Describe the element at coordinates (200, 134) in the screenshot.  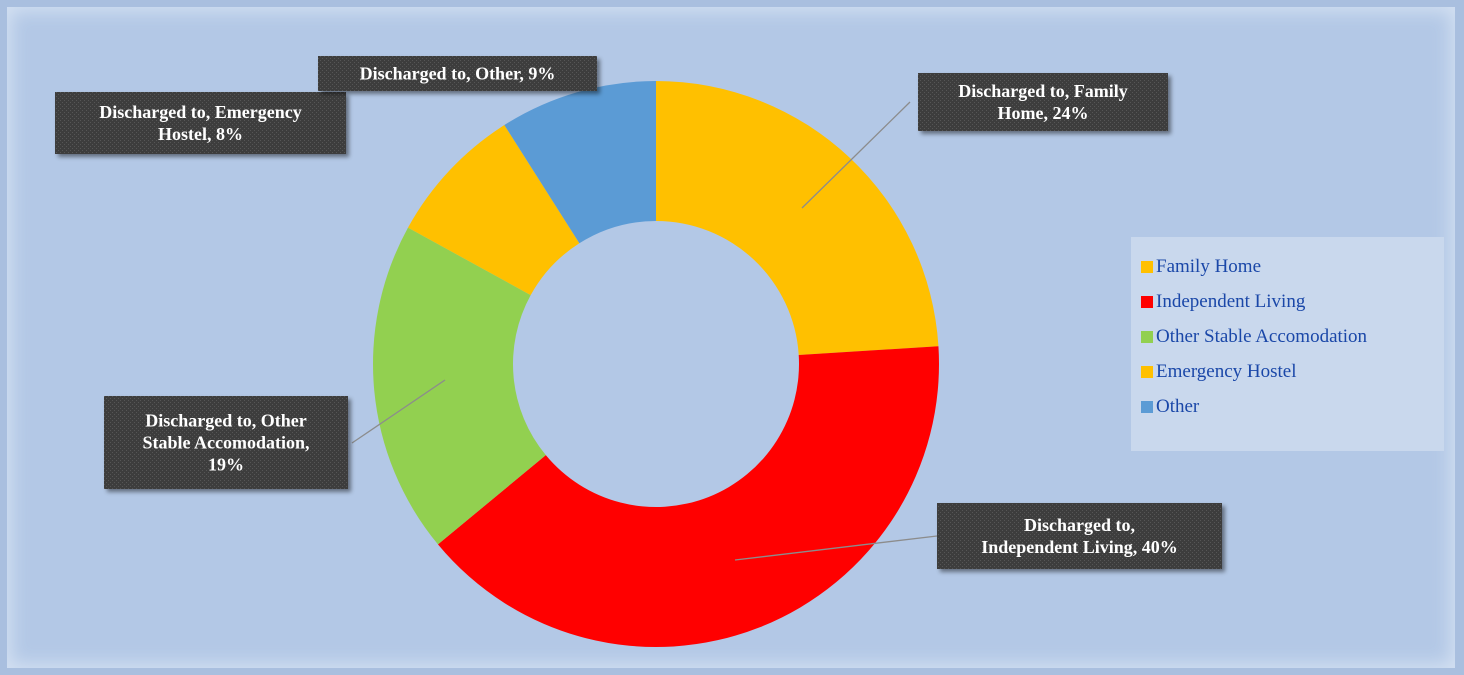
I see `data-label-text: Hostel, 8%` at that location.